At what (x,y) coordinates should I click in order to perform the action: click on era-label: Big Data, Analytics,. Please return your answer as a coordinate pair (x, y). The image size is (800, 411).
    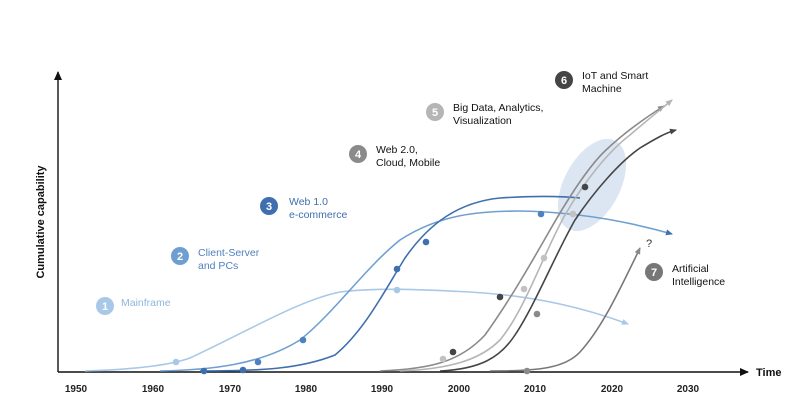
    Looking at the image, I should click on (498, 108).